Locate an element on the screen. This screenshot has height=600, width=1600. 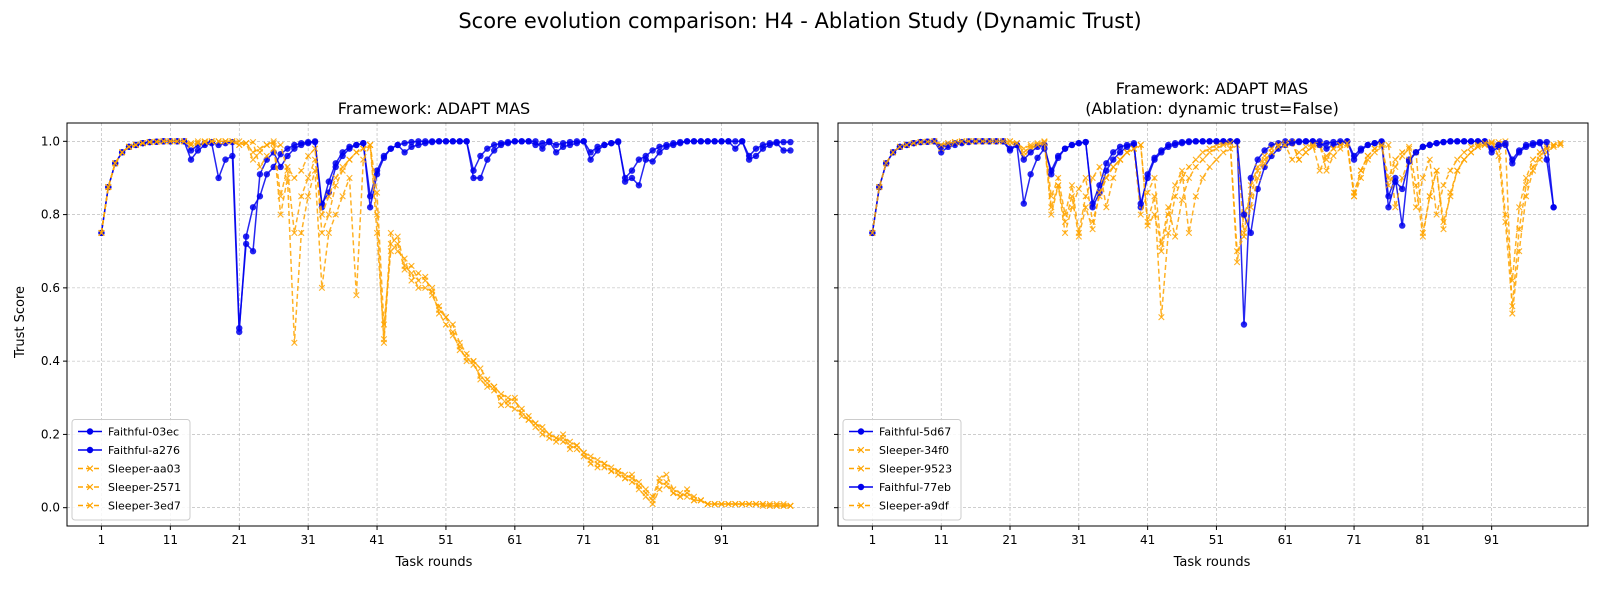
right-xtick-label-9: 91 is located at coordinates (1491, 540).